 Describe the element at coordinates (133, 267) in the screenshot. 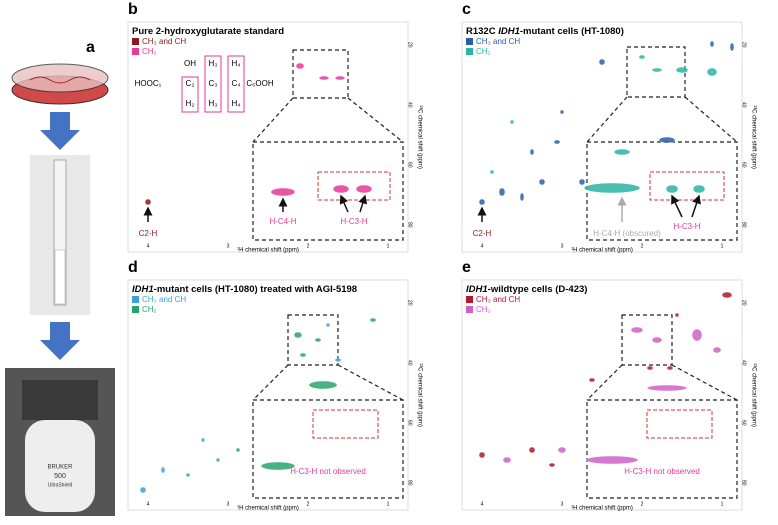

I see `panel-label: d` at that location.